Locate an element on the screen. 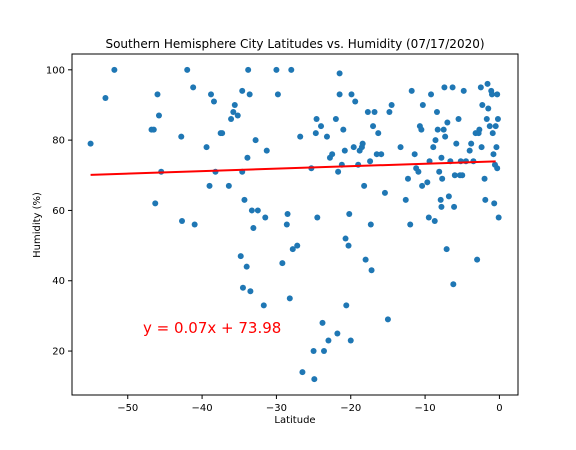 The height and width of the screenshot is (450, 576). x-tick-label: −50 is located at coordinates (127, 408).